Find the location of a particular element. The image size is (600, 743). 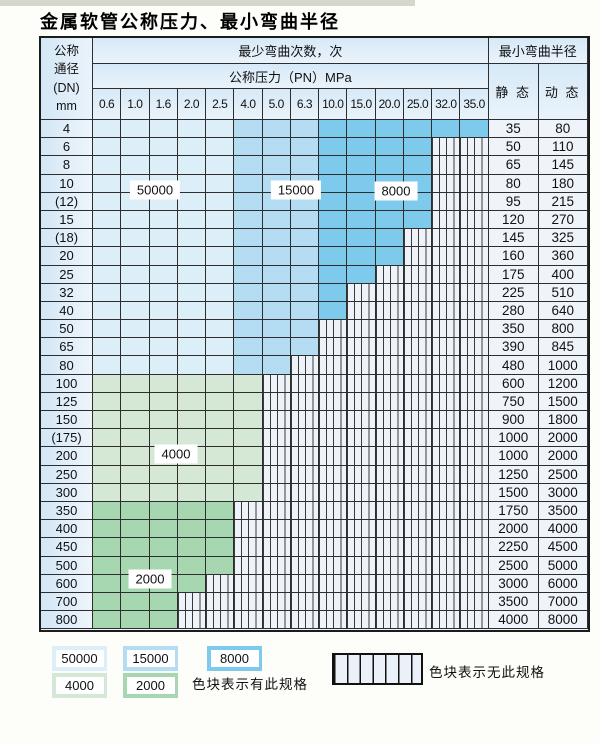

dn-cell: 80 is located at coordinates (67, 365).